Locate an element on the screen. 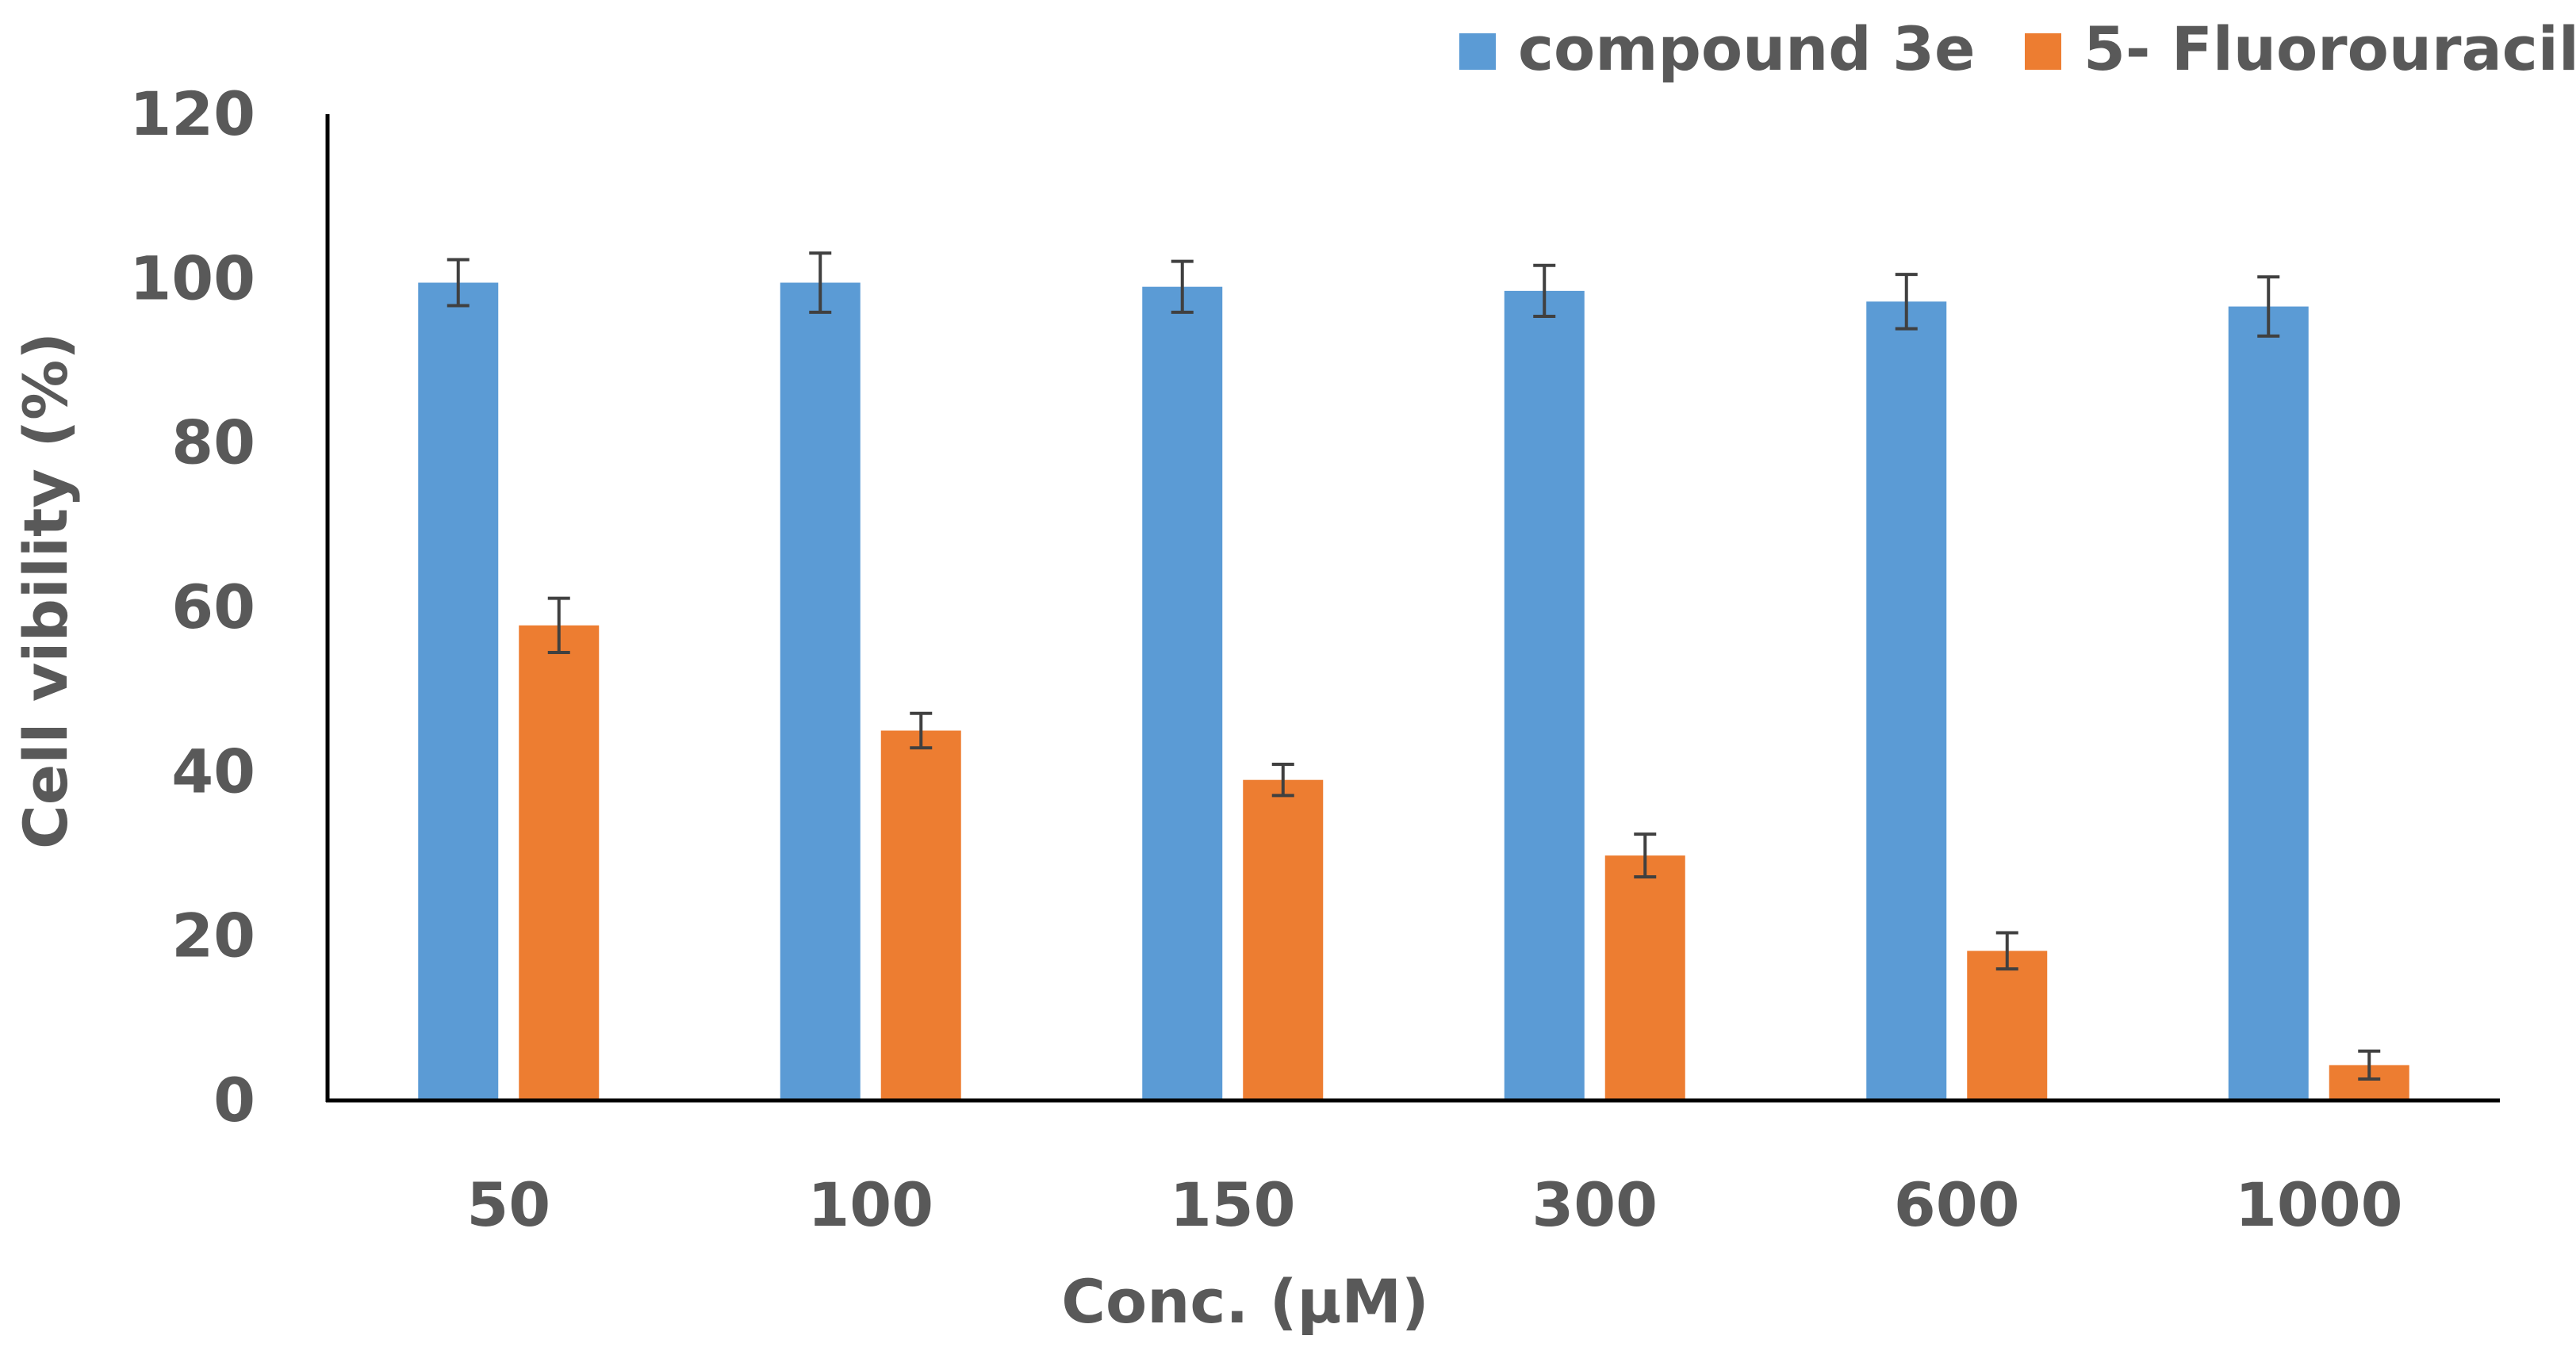  legend: compound 3e 5- Fluorouracil is located at coordinates (2017, 48).